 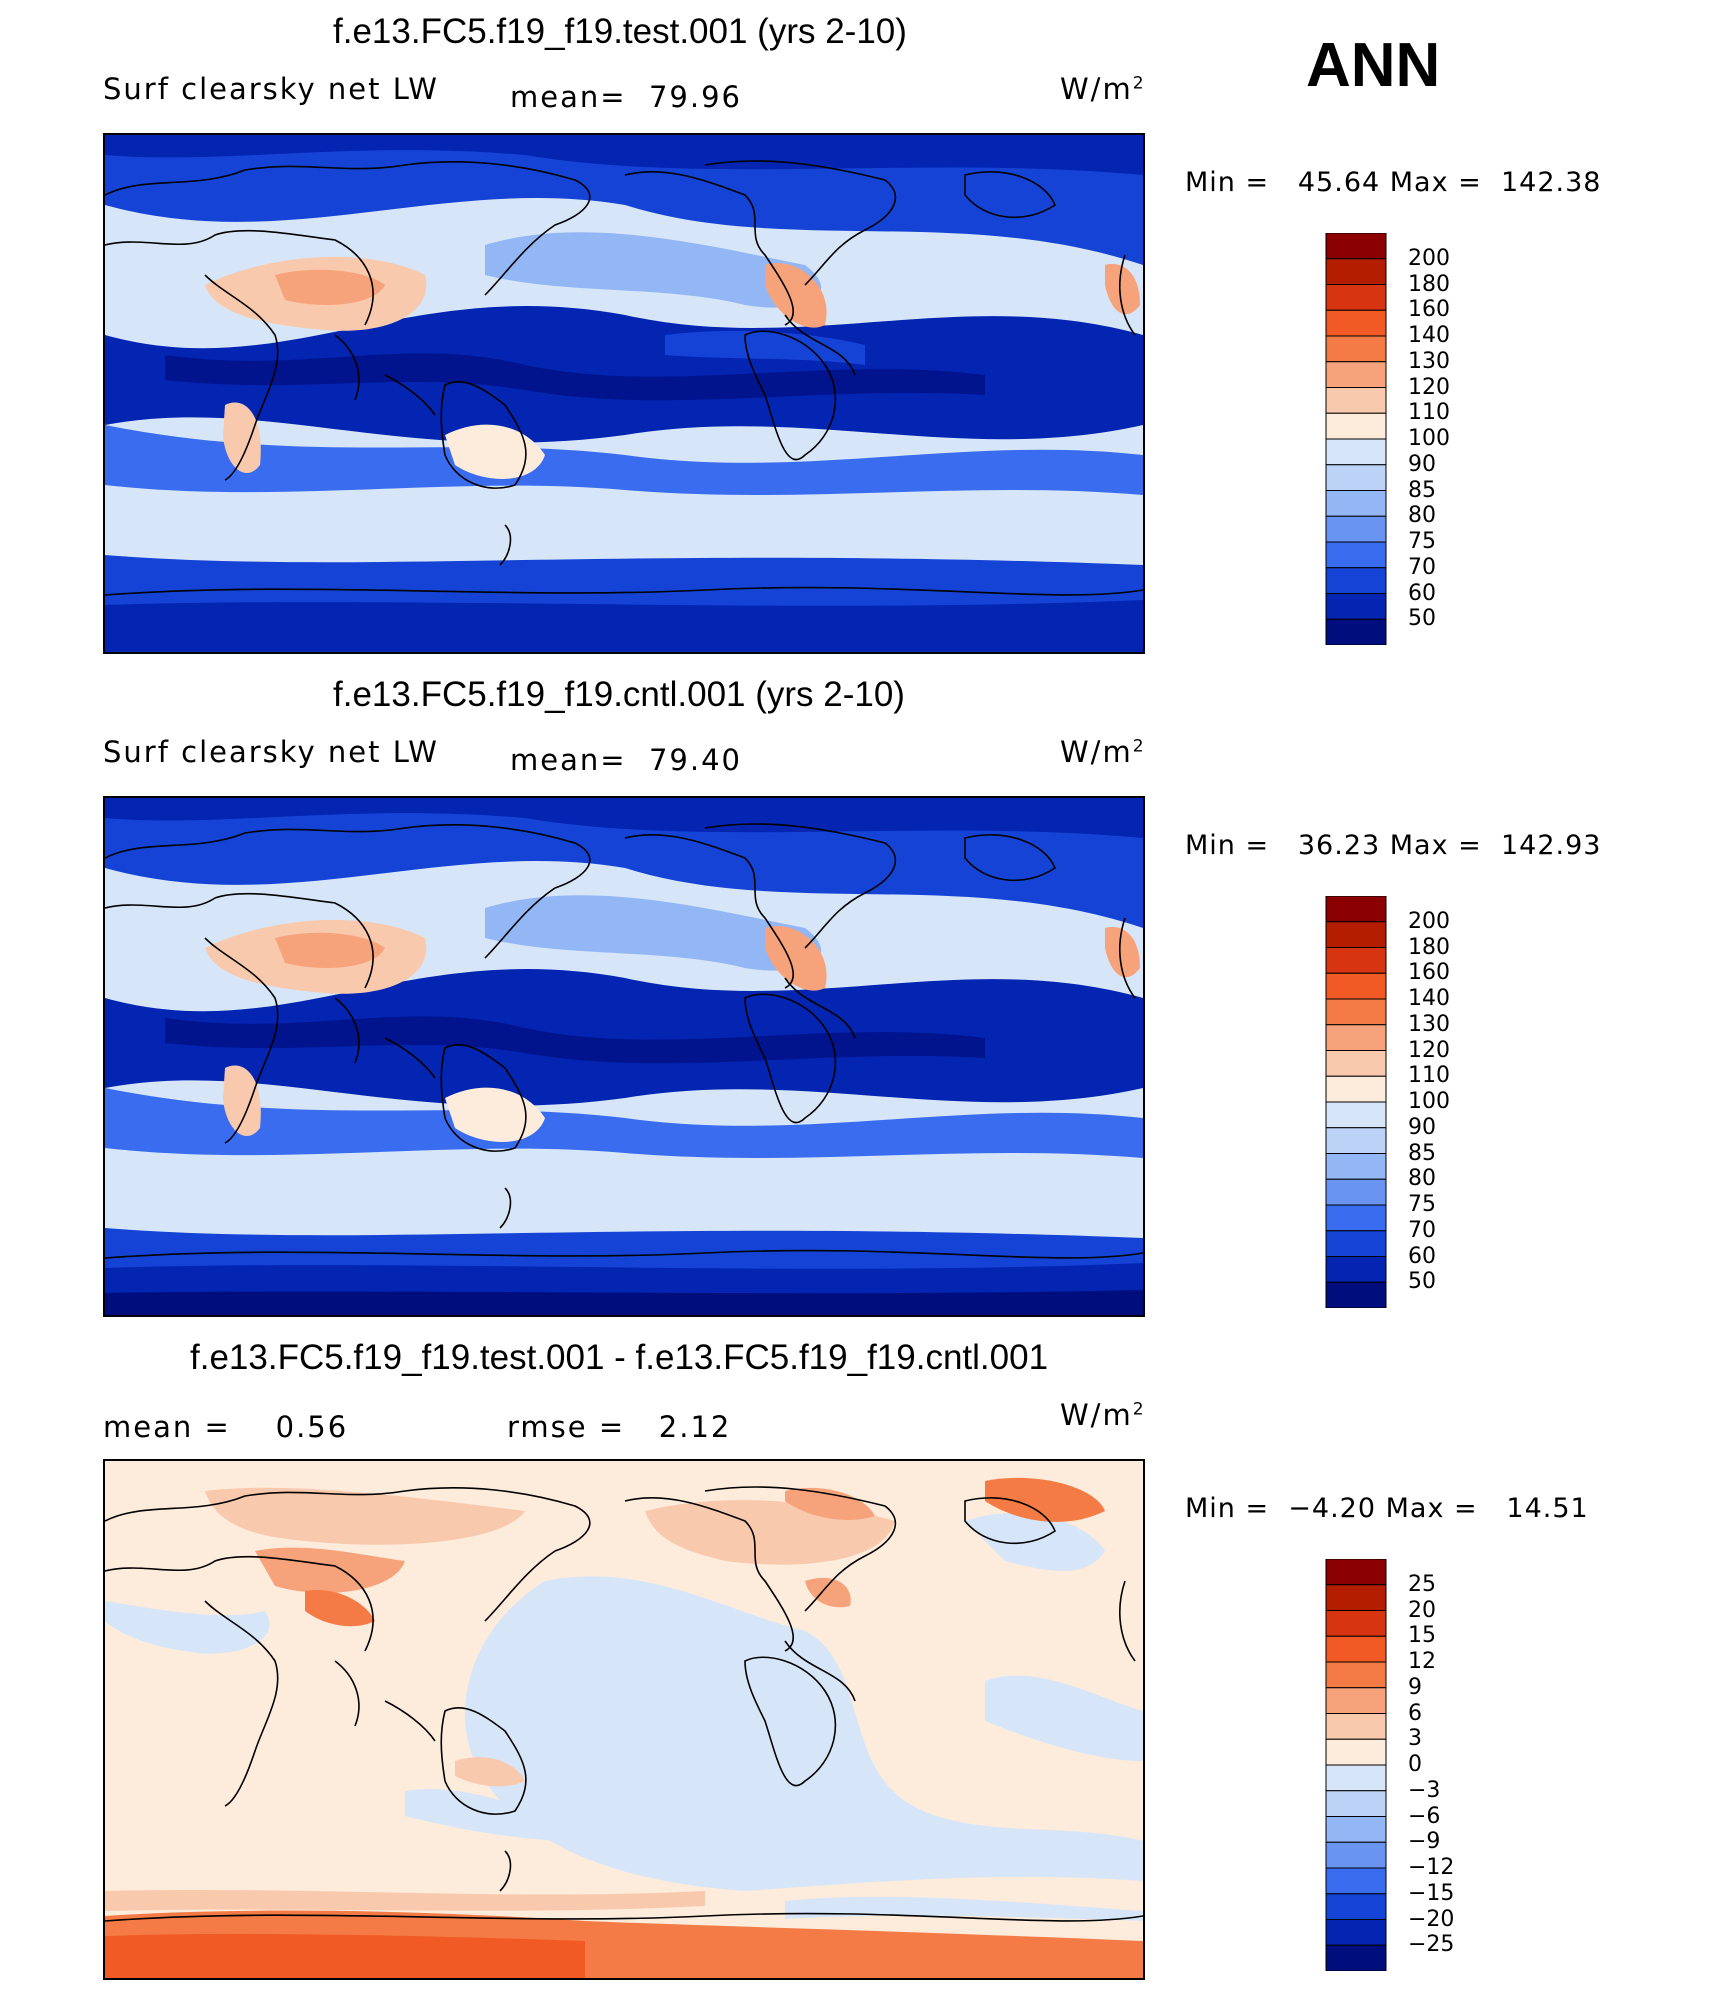 What do you see at coordinates (1551, 845) in the screenshot?
I see `max-value: 142.93` at bounding box center [1551, 845].